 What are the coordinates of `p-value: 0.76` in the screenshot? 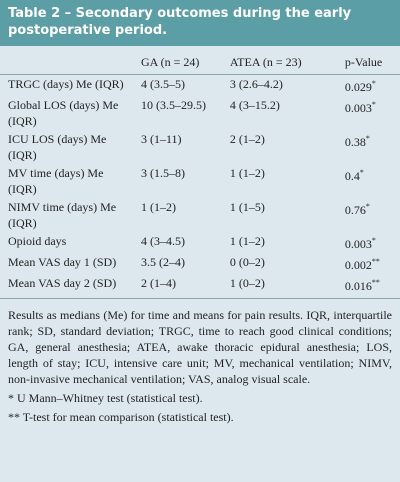 It's located at (355, 210).